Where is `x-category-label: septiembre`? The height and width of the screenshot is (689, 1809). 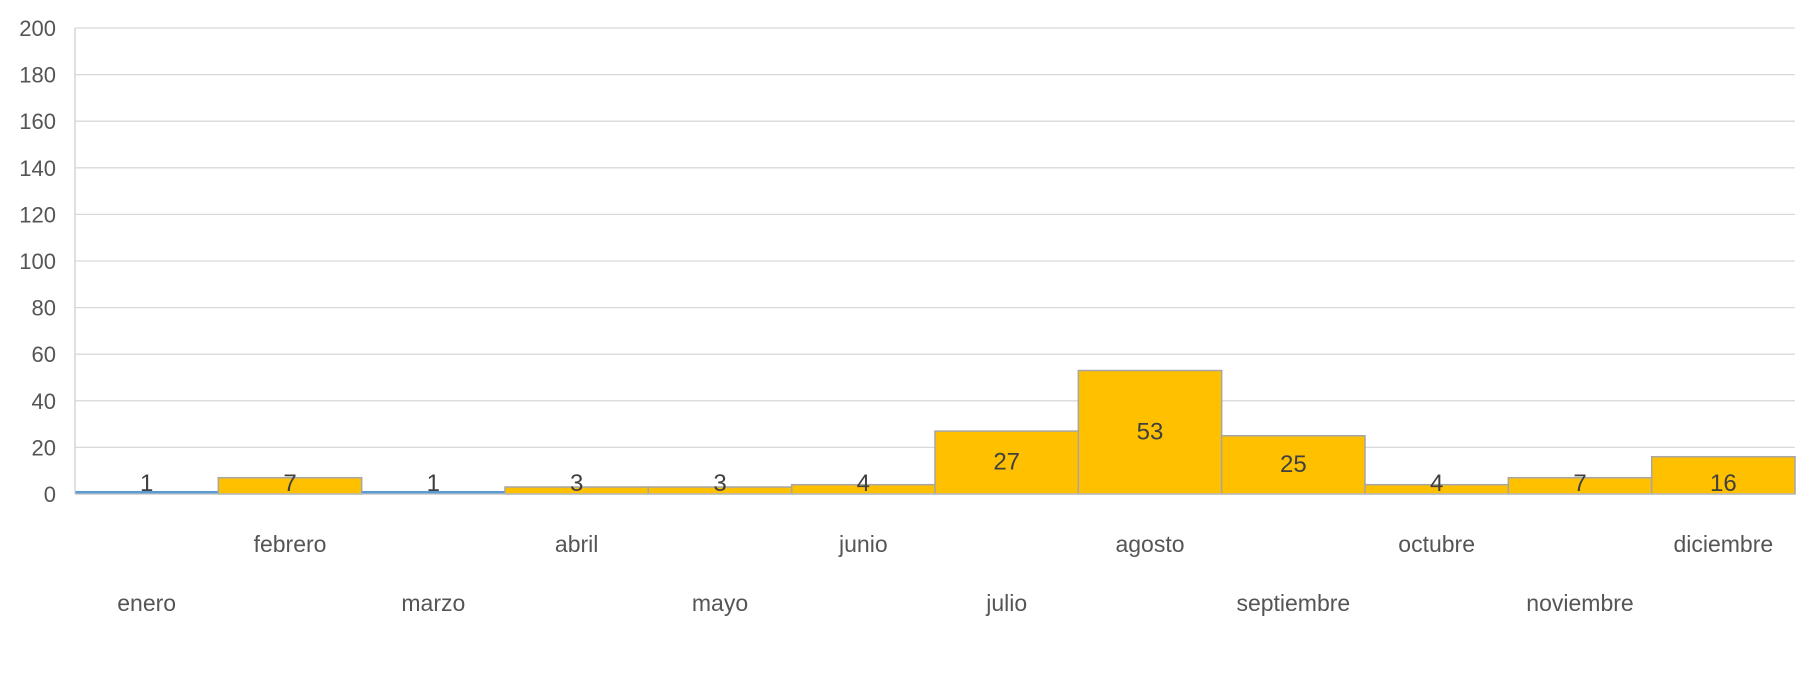
x-category-label: septiembre is located at coordinates (1293, 603).